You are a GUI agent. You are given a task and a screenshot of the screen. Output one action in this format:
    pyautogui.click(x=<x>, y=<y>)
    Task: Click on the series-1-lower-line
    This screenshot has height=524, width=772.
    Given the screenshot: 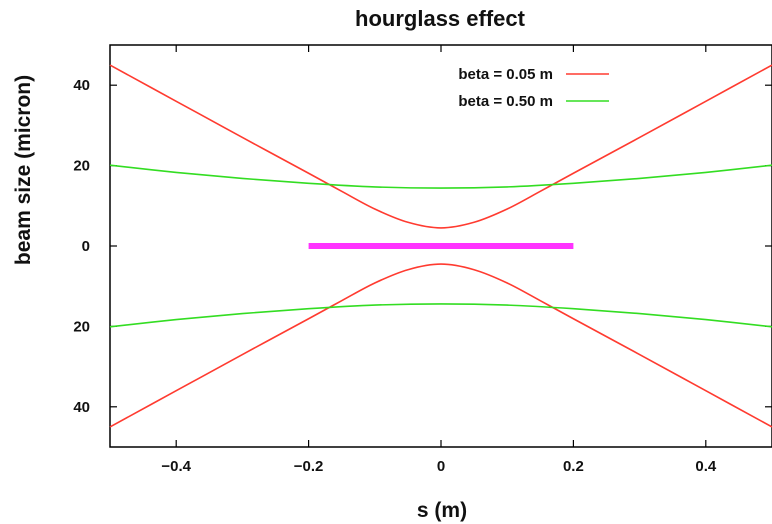 What is the action you would take?
    pyautogui.click(x=440, y=315)
    